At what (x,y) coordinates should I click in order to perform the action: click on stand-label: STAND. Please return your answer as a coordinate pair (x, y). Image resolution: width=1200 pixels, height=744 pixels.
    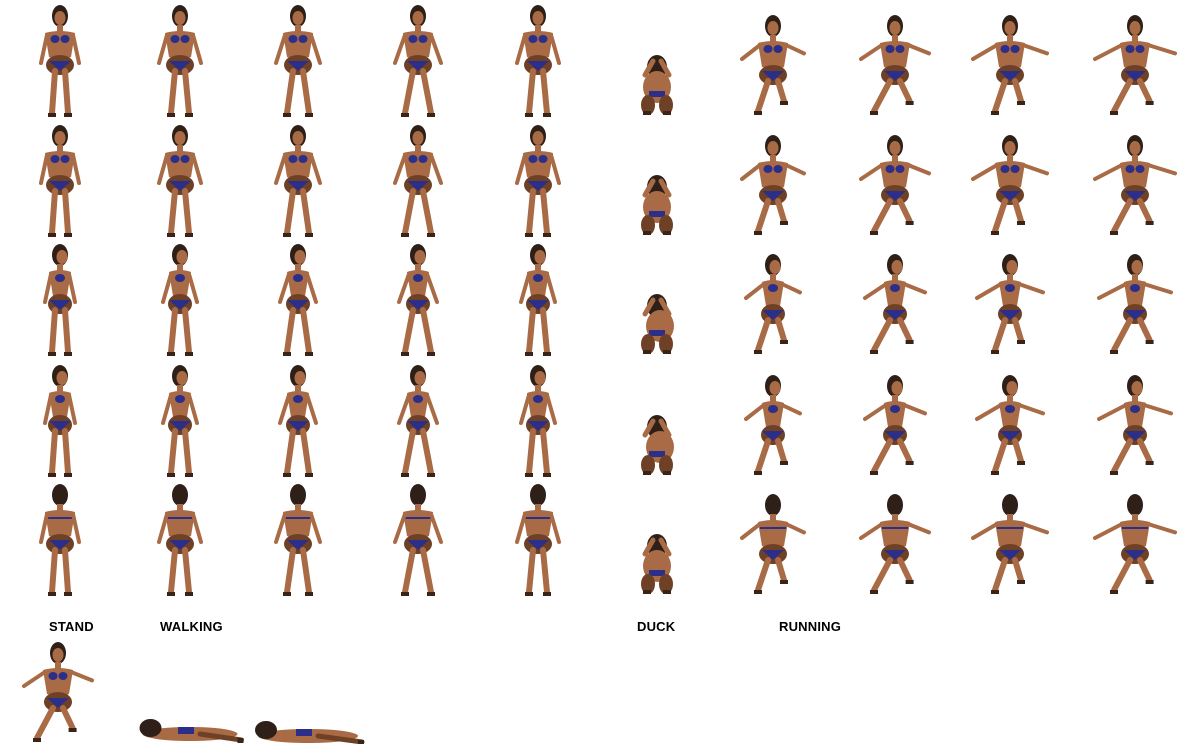
    Looking at the image, I should click on (71, 626).